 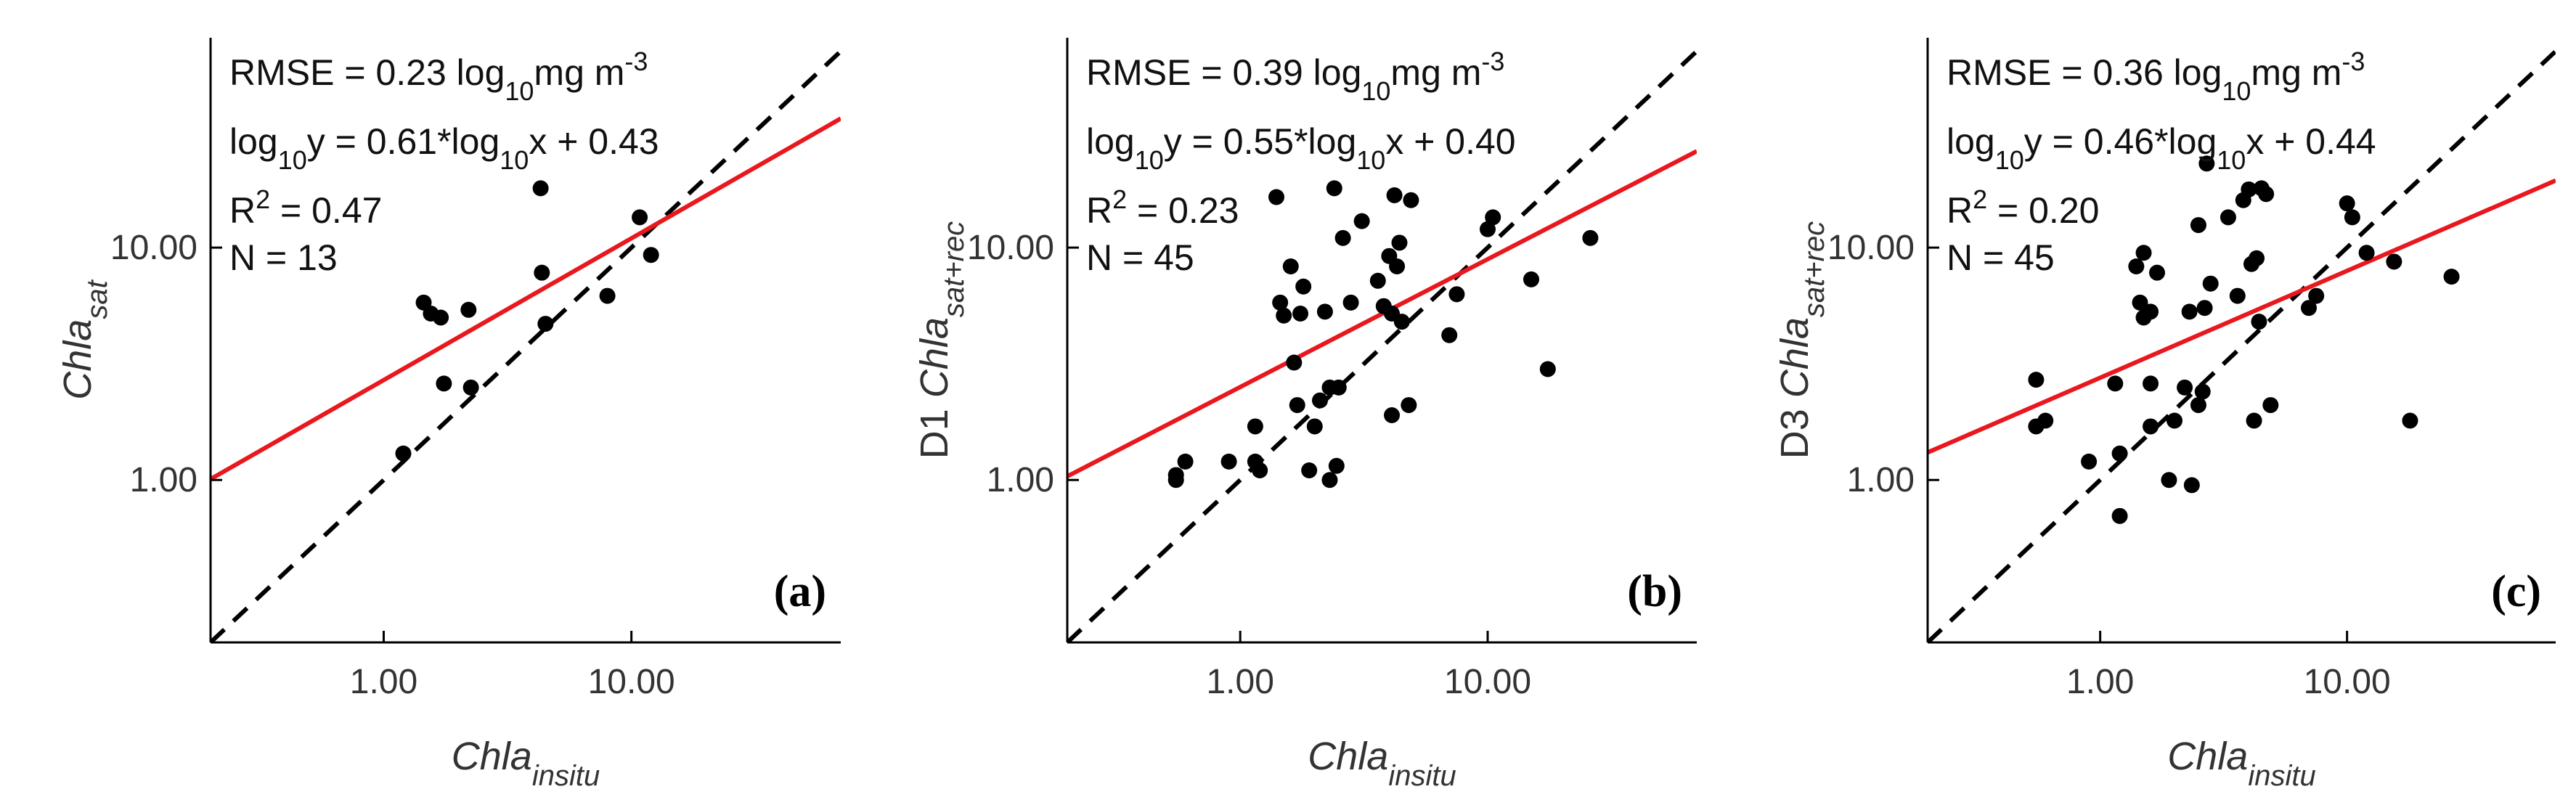 I want to click on equation-intercept: x + 0.43, so click(x=594, y=141).